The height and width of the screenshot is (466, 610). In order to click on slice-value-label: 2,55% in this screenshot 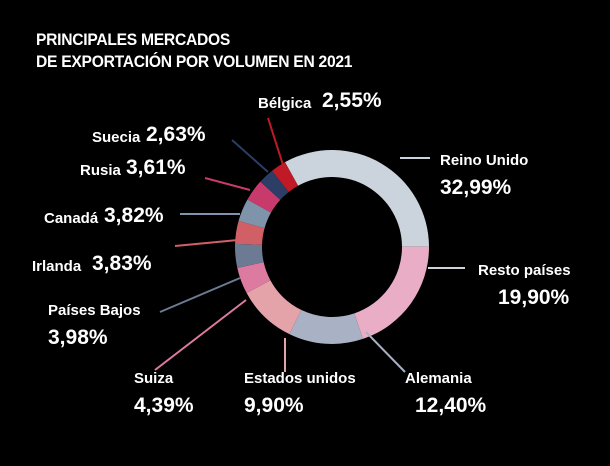, I will do `click(352, 100)`.